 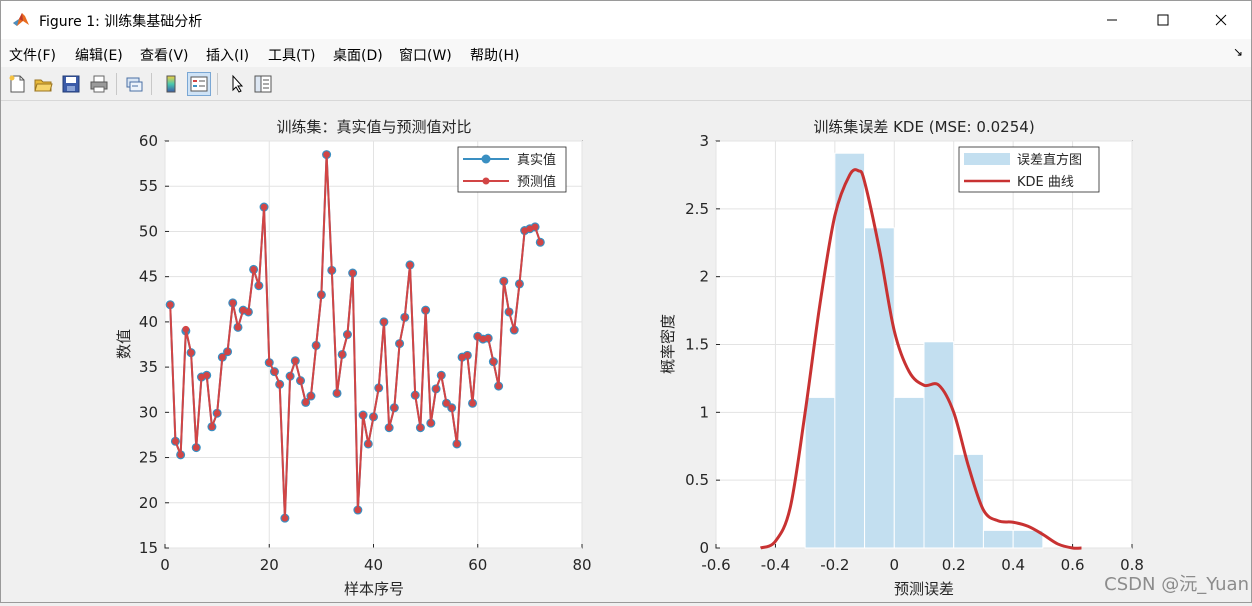 I want to click on y-tick-label: 0, so click(x=704, y=548).